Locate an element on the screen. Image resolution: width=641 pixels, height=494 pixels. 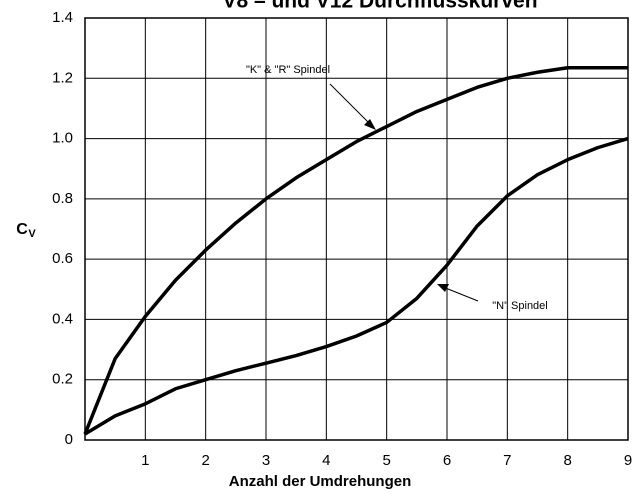
annotation-label: "N" Spindel is located at coordinates (520, 306).